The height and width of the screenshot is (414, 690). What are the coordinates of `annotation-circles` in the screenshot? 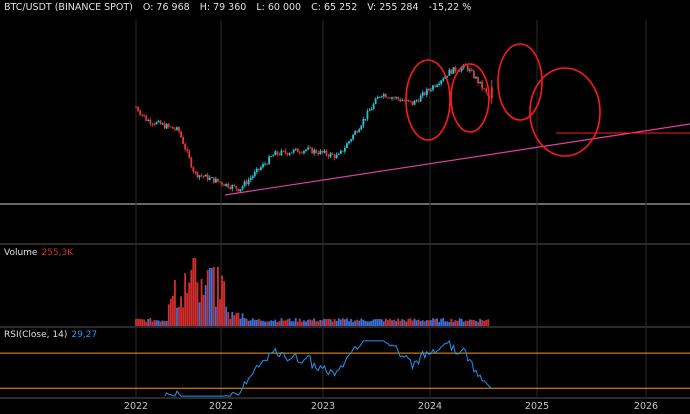 It's located at (503, 100).